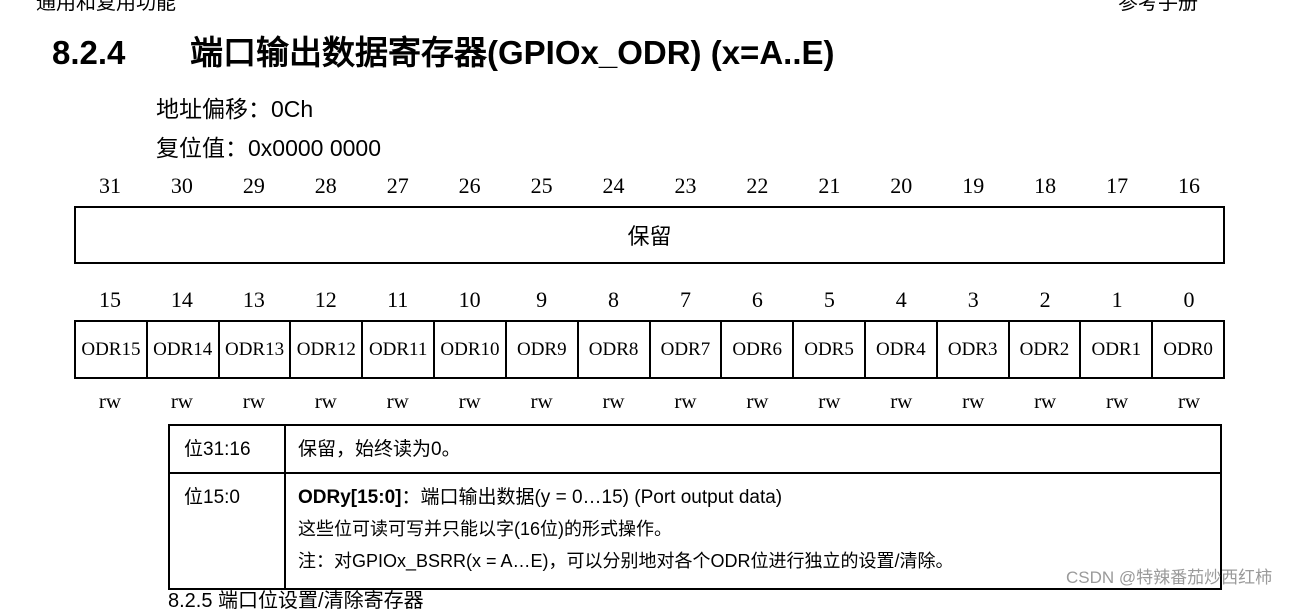 This screenshot has width=1312, height=613. What do you see at coordinates (541, 185) in the screenshot?
I see `bit-number: 25` at bounding box center [541, 185].